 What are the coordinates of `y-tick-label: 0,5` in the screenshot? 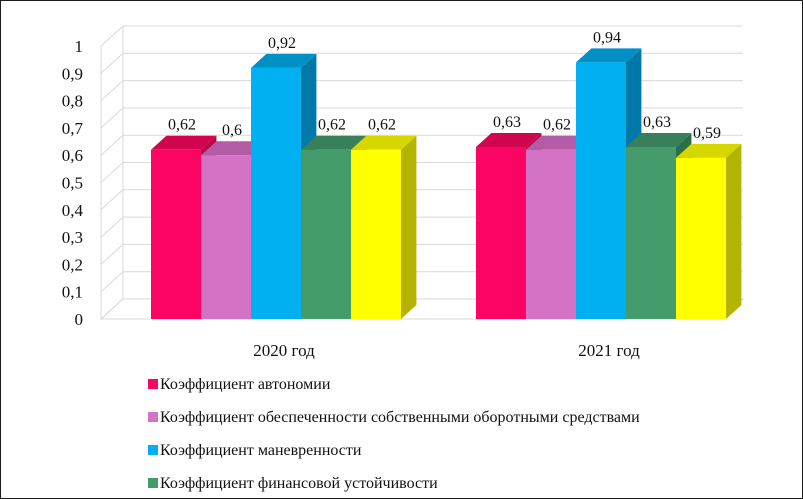 It's located at (72, 183).